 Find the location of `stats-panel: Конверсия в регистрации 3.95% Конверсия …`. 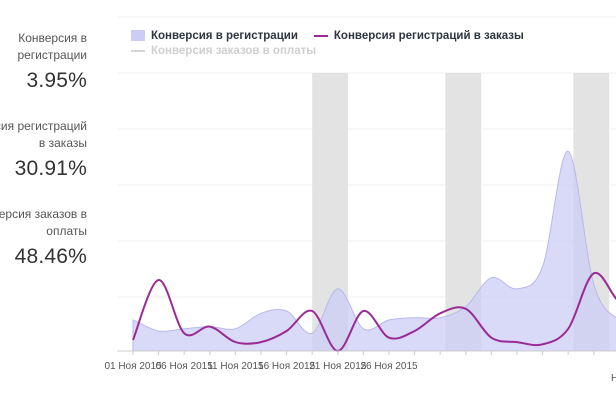

stats-panel: Конверсия в регистрации 3.95% Конверсия … is located at coordinates (46, 202).